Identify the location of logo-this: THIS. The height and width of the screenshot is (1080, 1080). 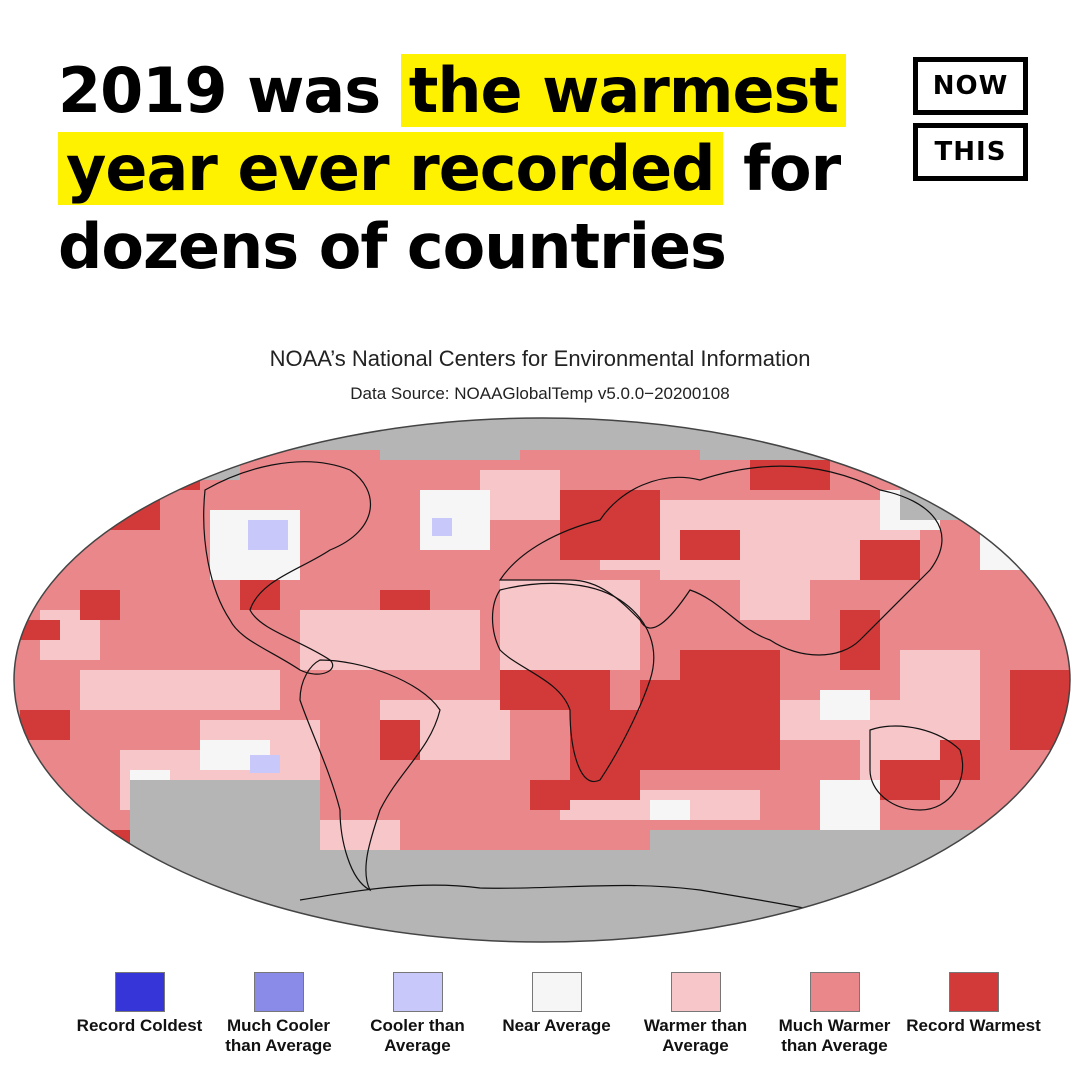
(970, 152).